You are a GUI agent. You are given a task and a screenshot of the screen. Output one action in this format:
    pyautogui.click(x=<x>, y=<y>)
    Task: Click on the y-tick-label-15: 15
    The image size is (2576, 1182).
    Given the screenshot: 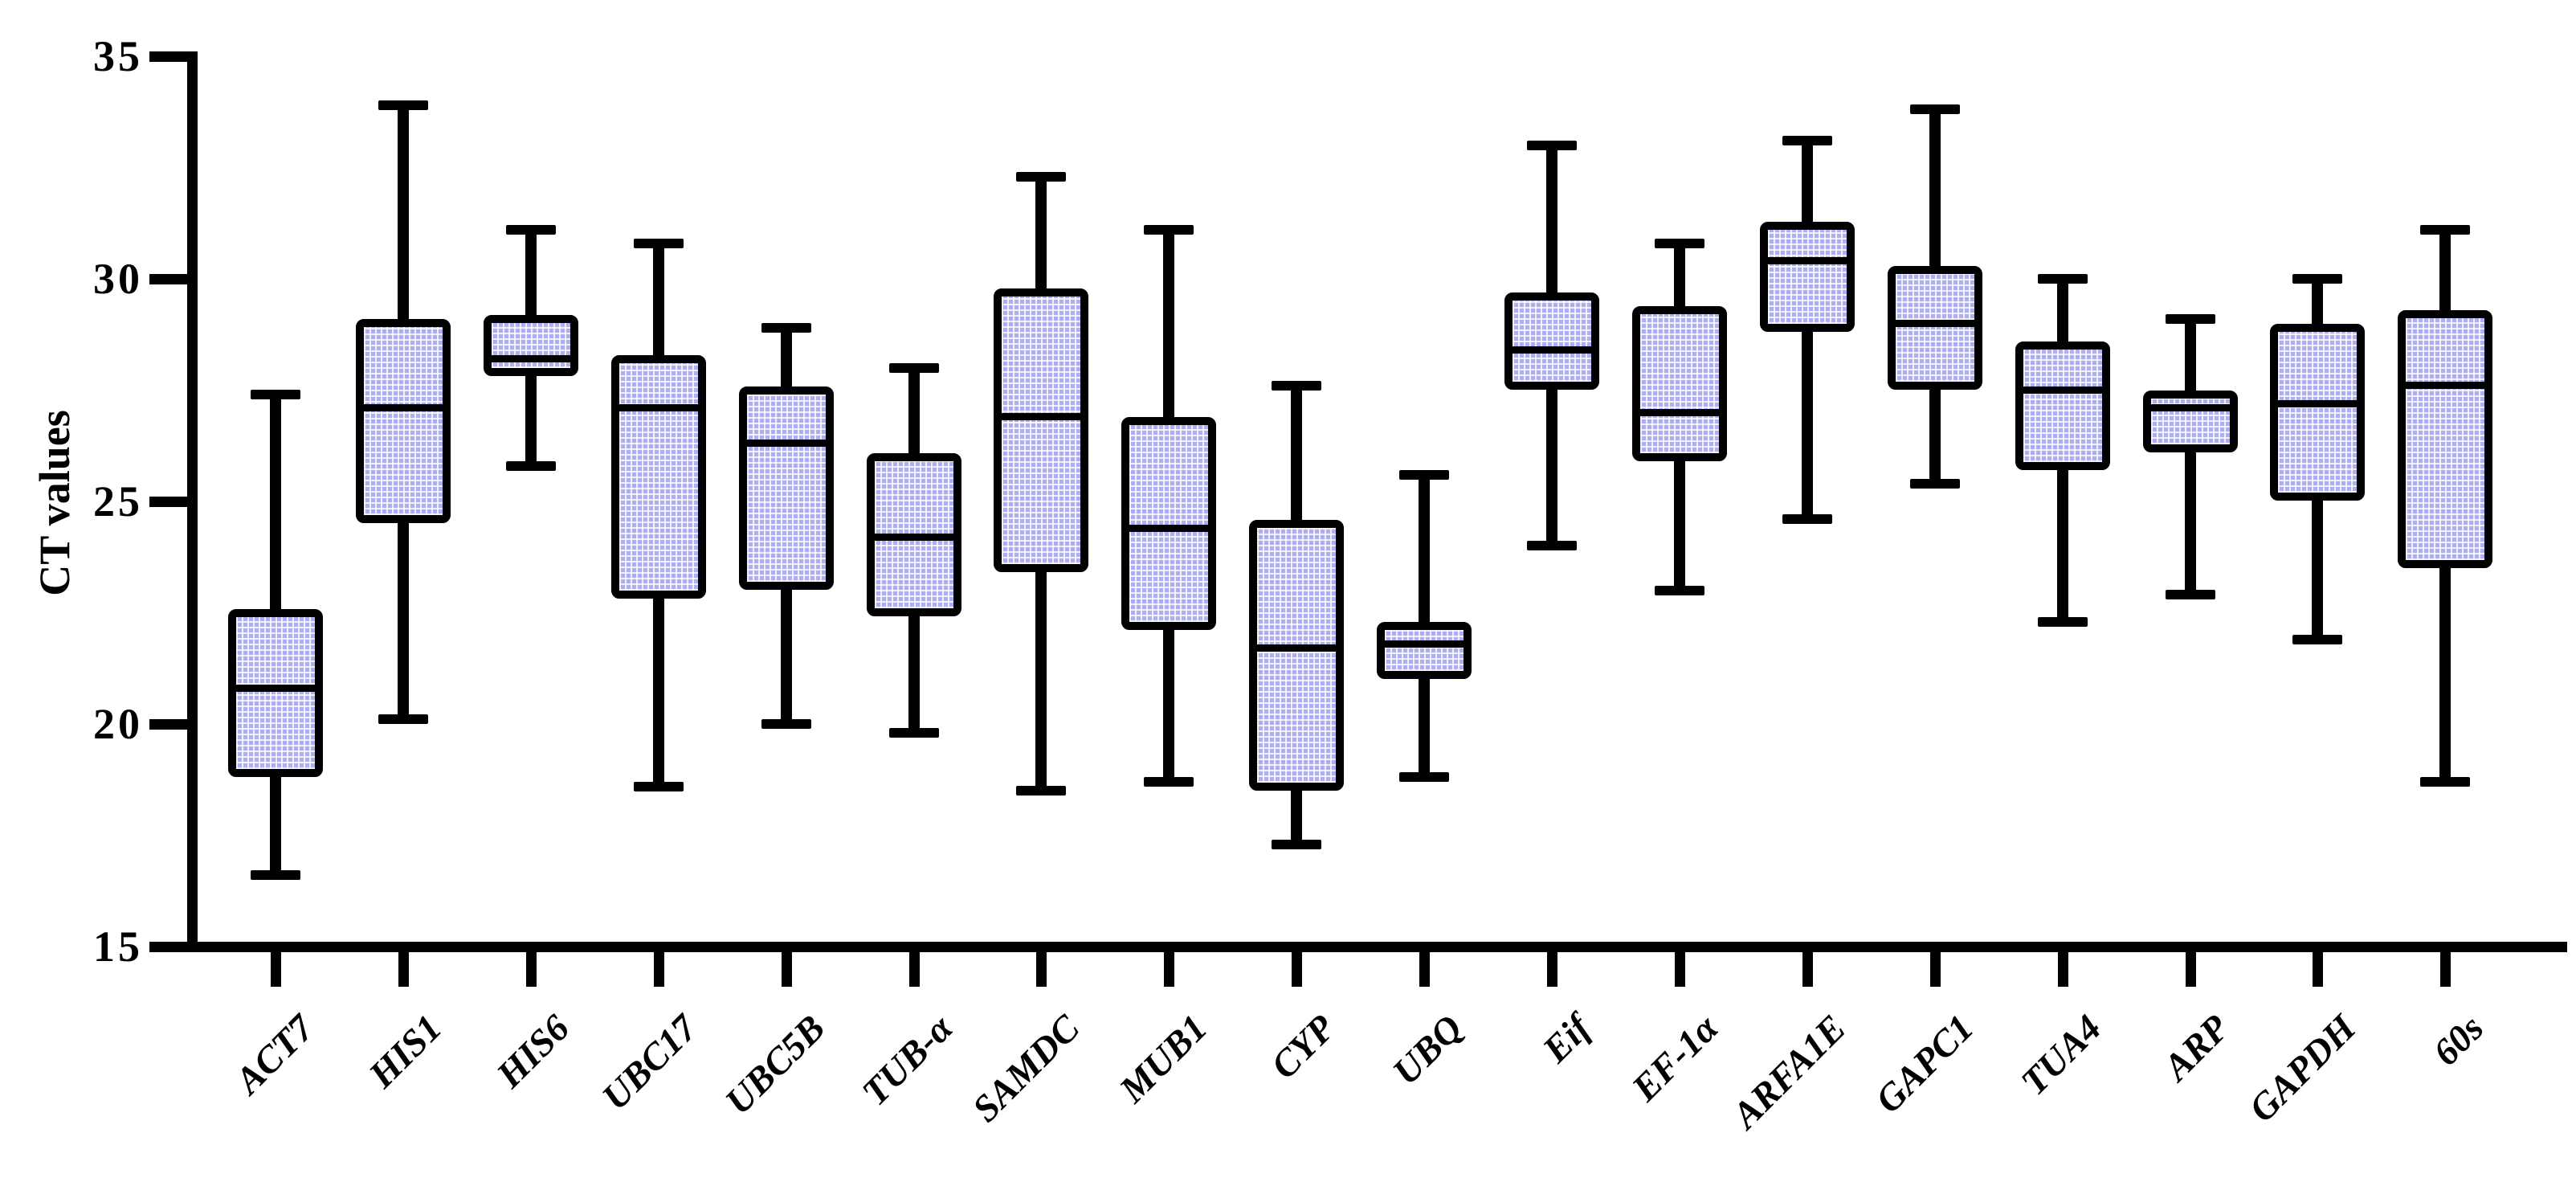 What is the action you would take?
    pyautogui.click(x=118, y=946)
    